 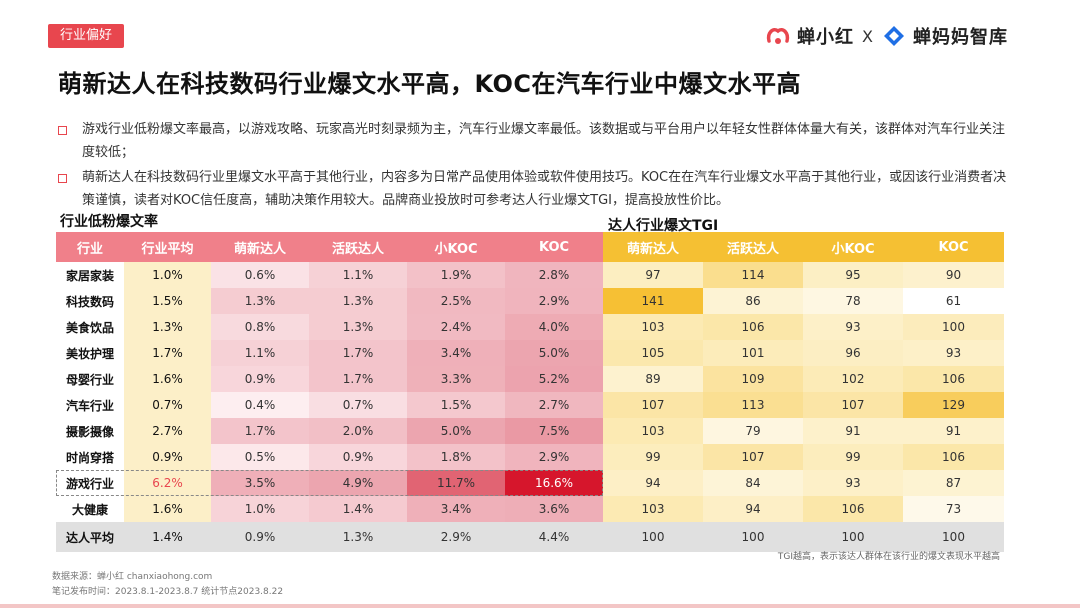 What do you see at coordinates (853, 301) in the screenshot?
I see `tgi-cell: 78` at bounding box center [853, 301].